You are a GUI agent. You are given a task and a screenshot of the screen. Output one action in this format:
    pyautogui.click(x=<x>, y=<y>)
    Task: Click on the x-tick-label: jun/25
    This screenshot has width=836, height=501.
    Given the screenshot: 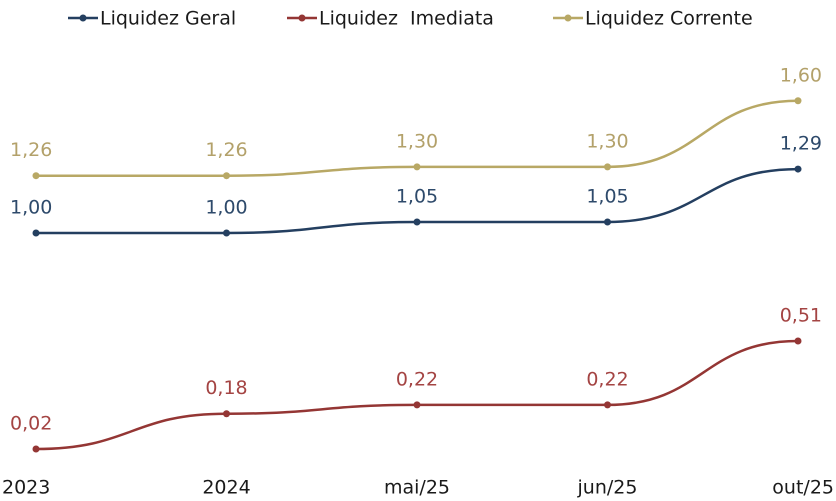 What is the action you would take?
    pyautogui.click(x=607, y=488)
    